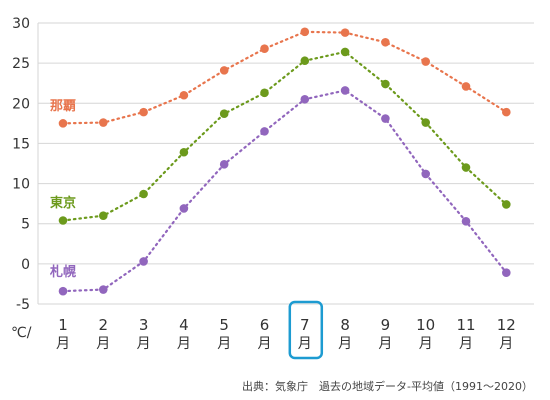  I want to click on highlighted-month-box, so click(306, 330).